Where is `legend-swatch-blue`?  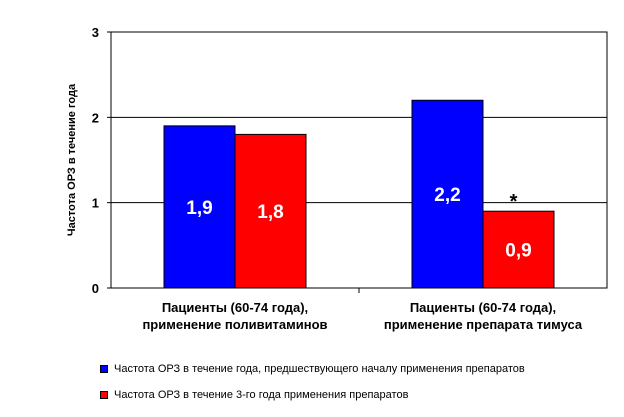
legend-swatch-blue is located at coordinates (104, 369).